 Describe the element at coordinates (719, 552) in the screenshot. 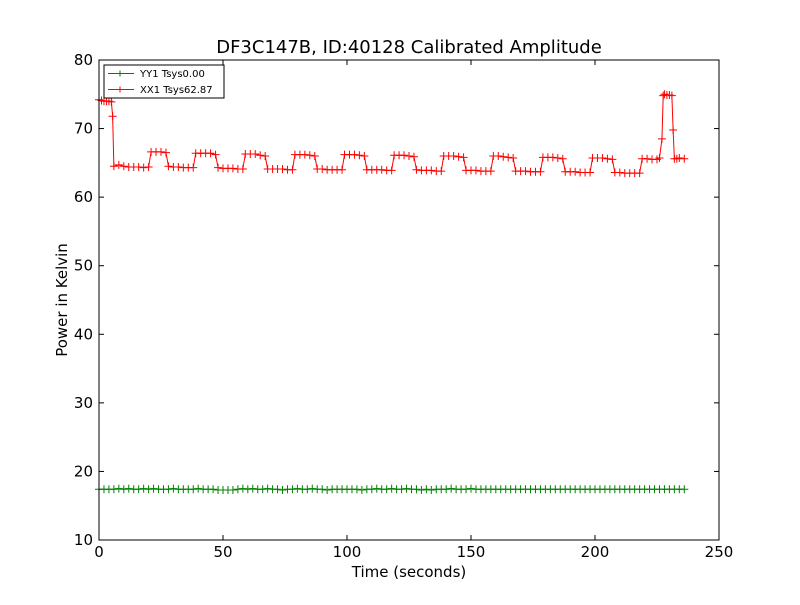

I see `x-tick-label: 250` at that location.